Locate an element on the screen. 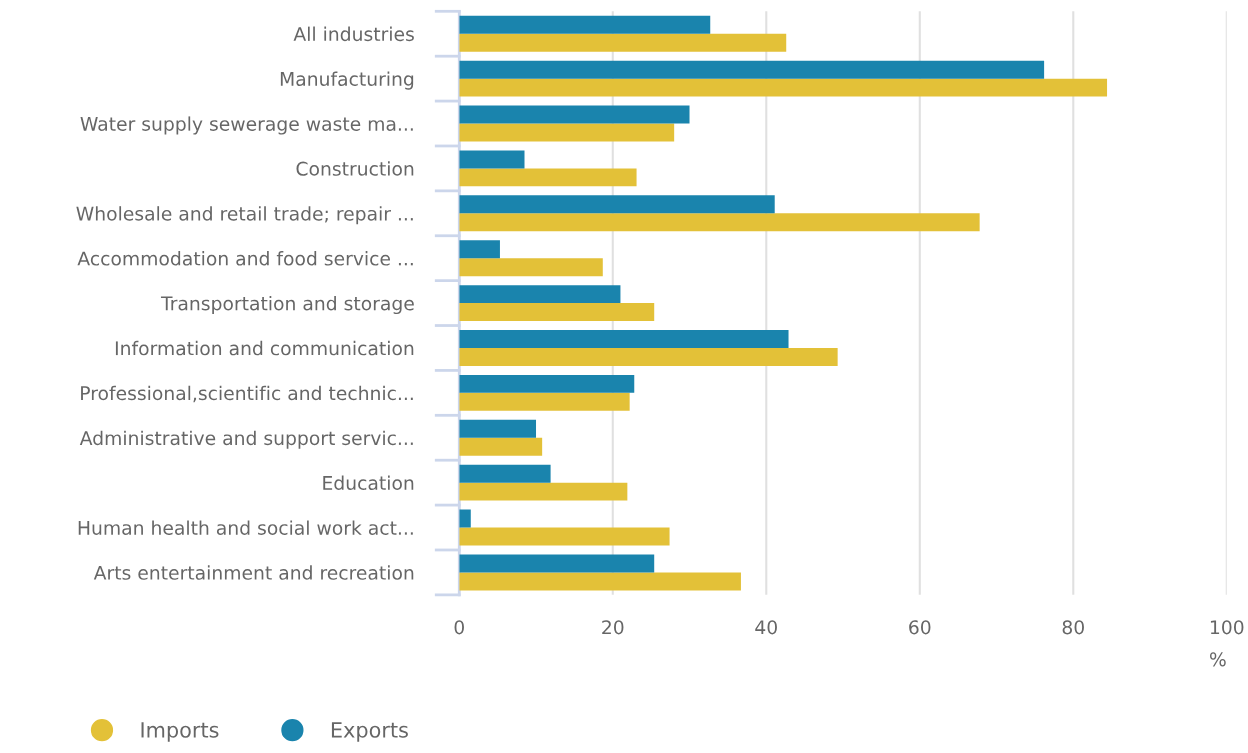  y-tick-label: Education is located at coordinates (368, 483).